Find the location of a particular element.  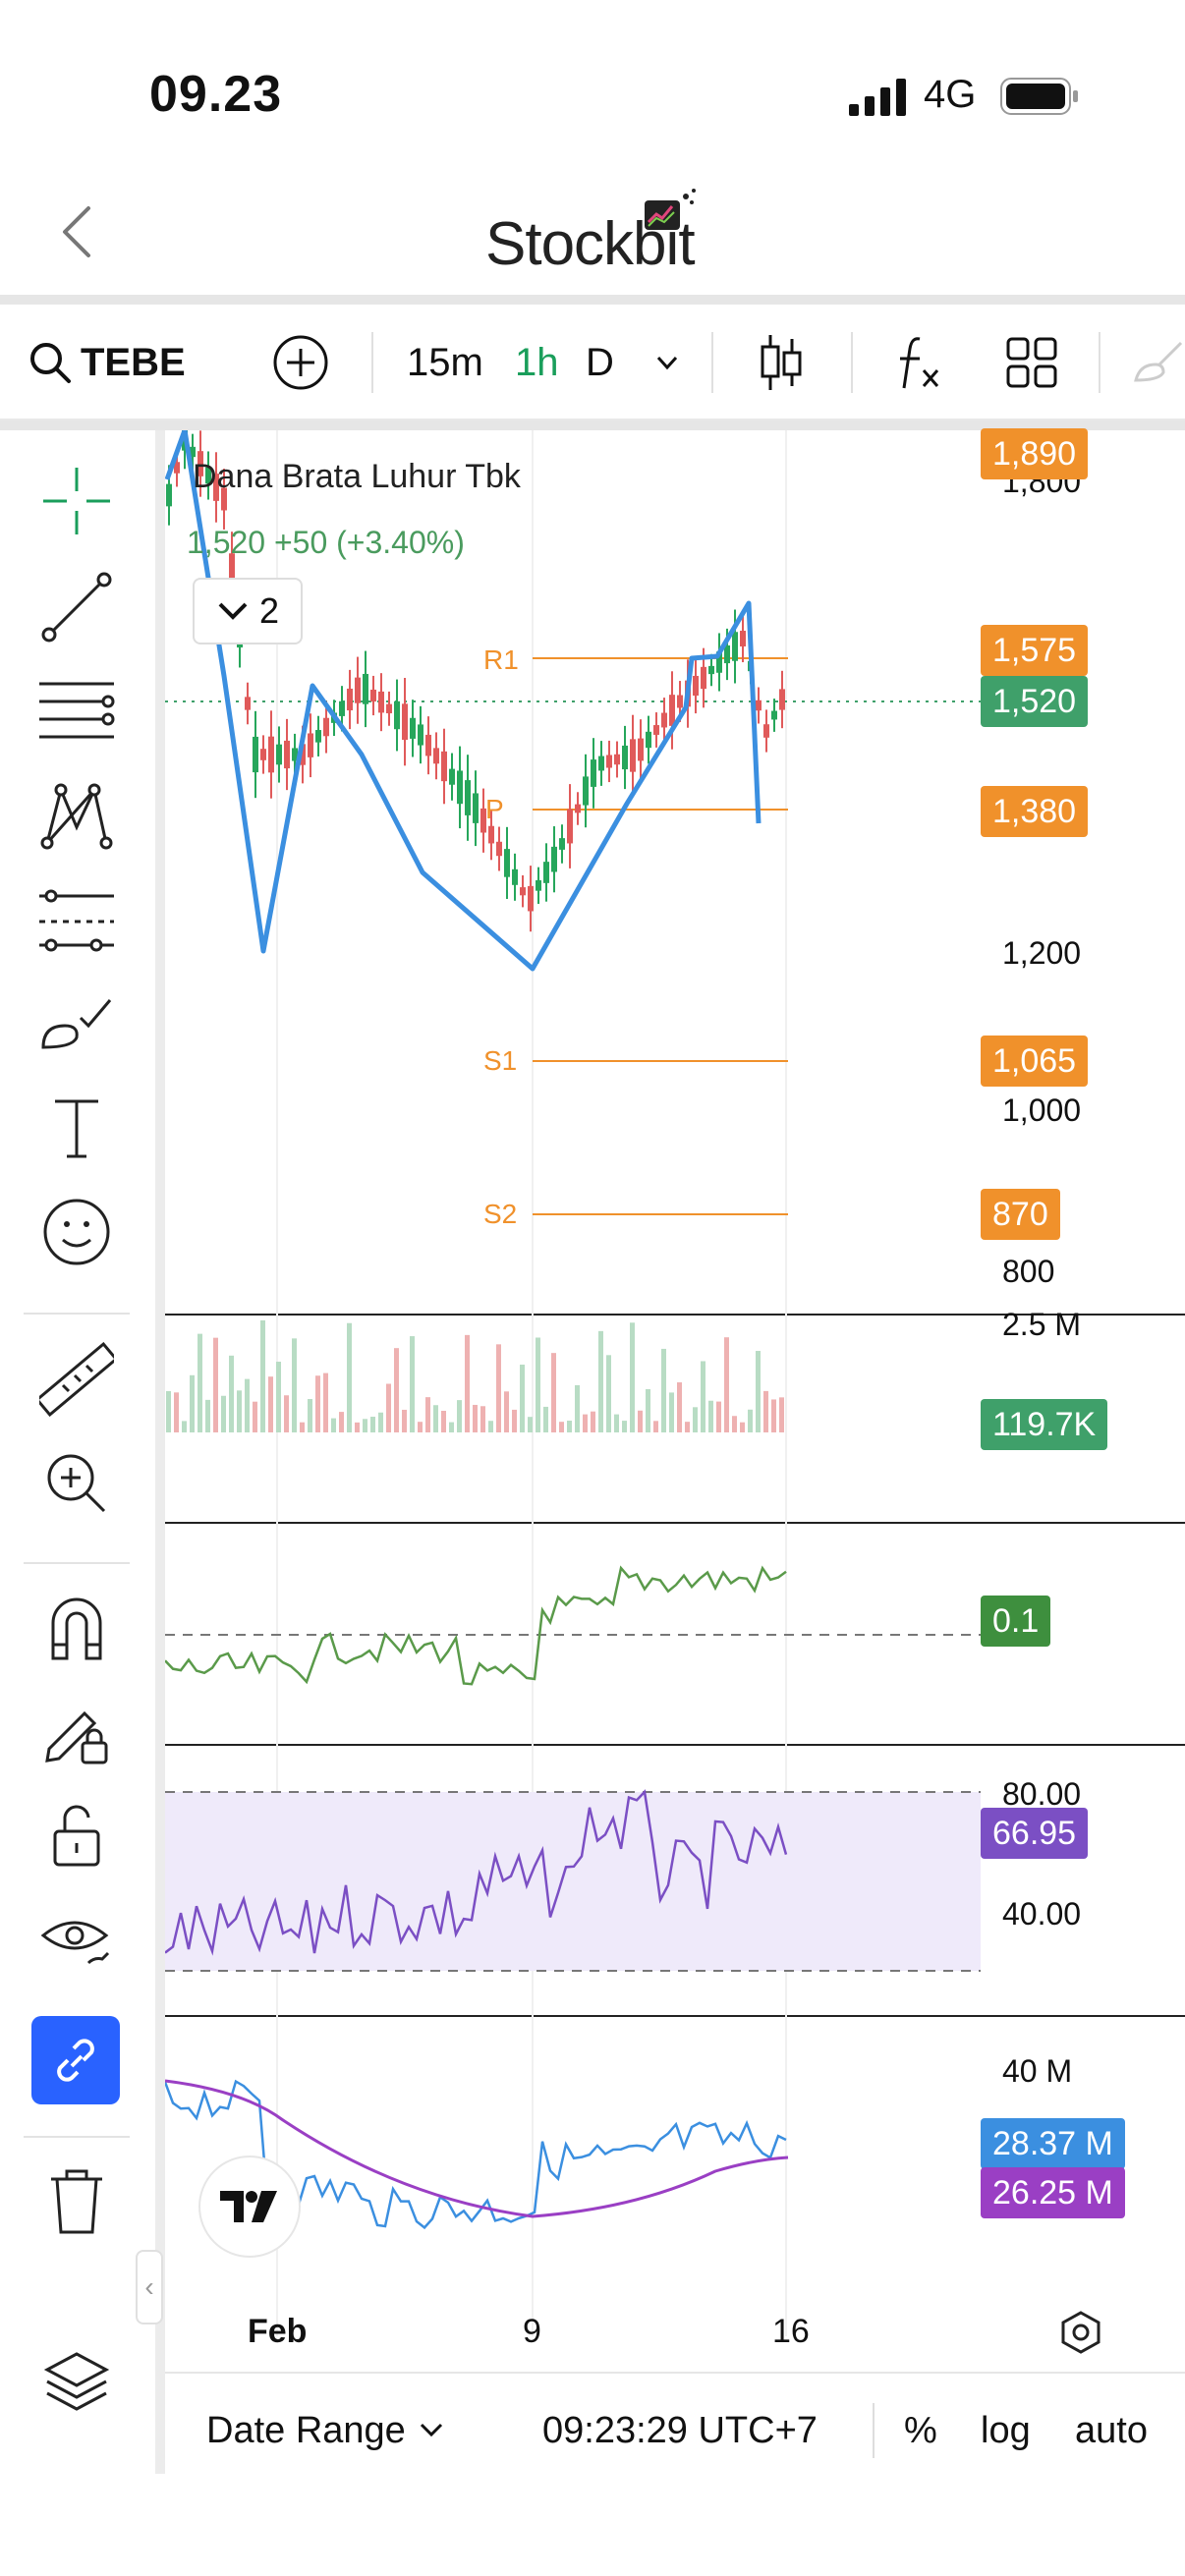

layout-button is located at coordinates (1031, 362).